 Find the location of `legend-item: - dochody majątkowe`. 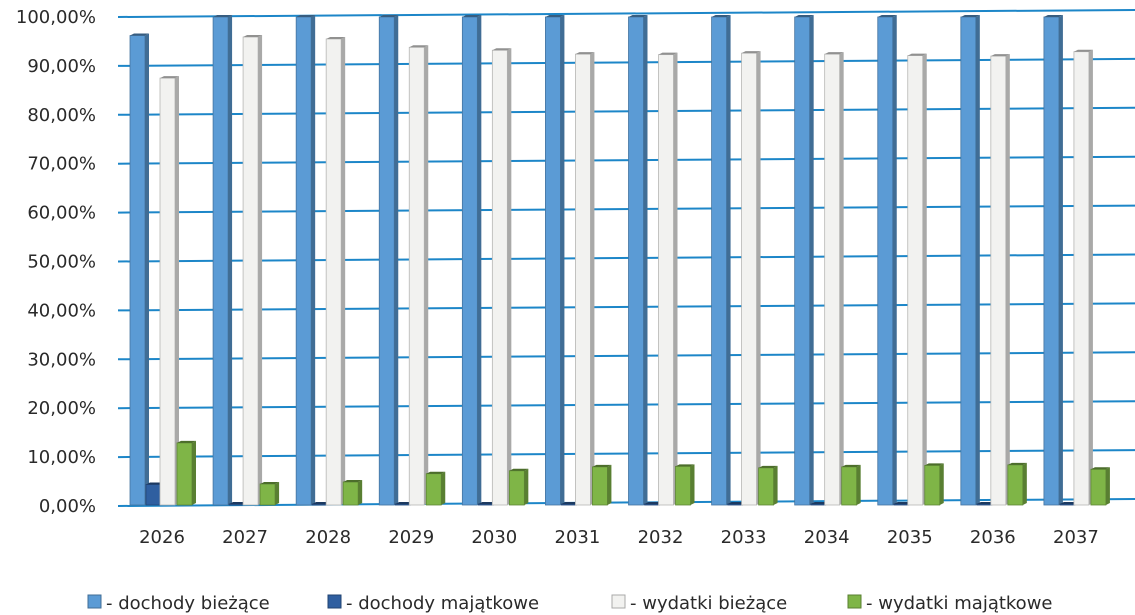

legend-item: - dochody majątkowe is located at coordinates (433, 603).